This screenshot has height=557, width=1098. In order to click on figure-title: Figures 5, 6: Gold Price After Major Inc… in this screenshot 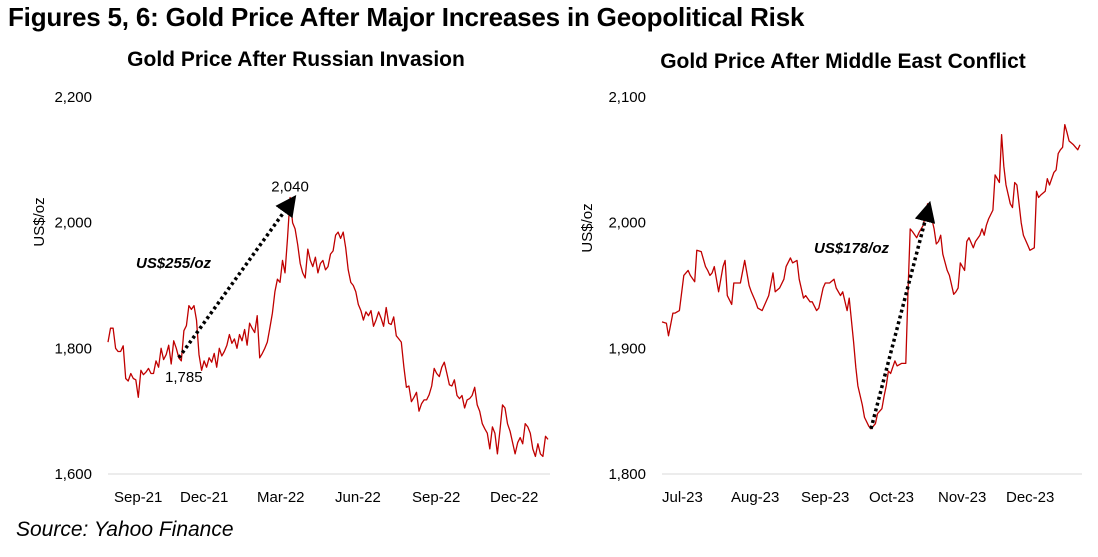, I will do `click(406, 17)`.